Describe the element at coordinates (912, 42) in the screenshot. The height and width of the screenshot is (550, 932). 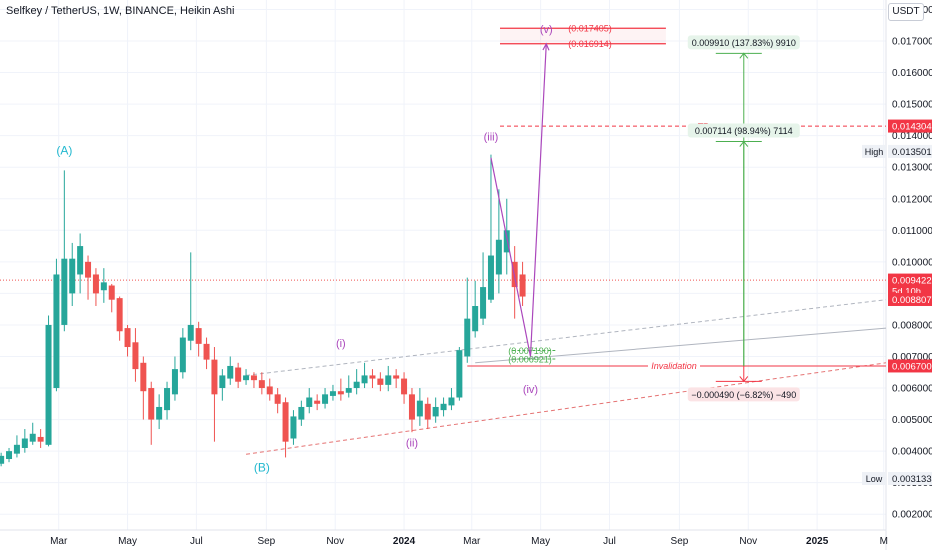
I see `y-tick-label: 0.017000` at that location.